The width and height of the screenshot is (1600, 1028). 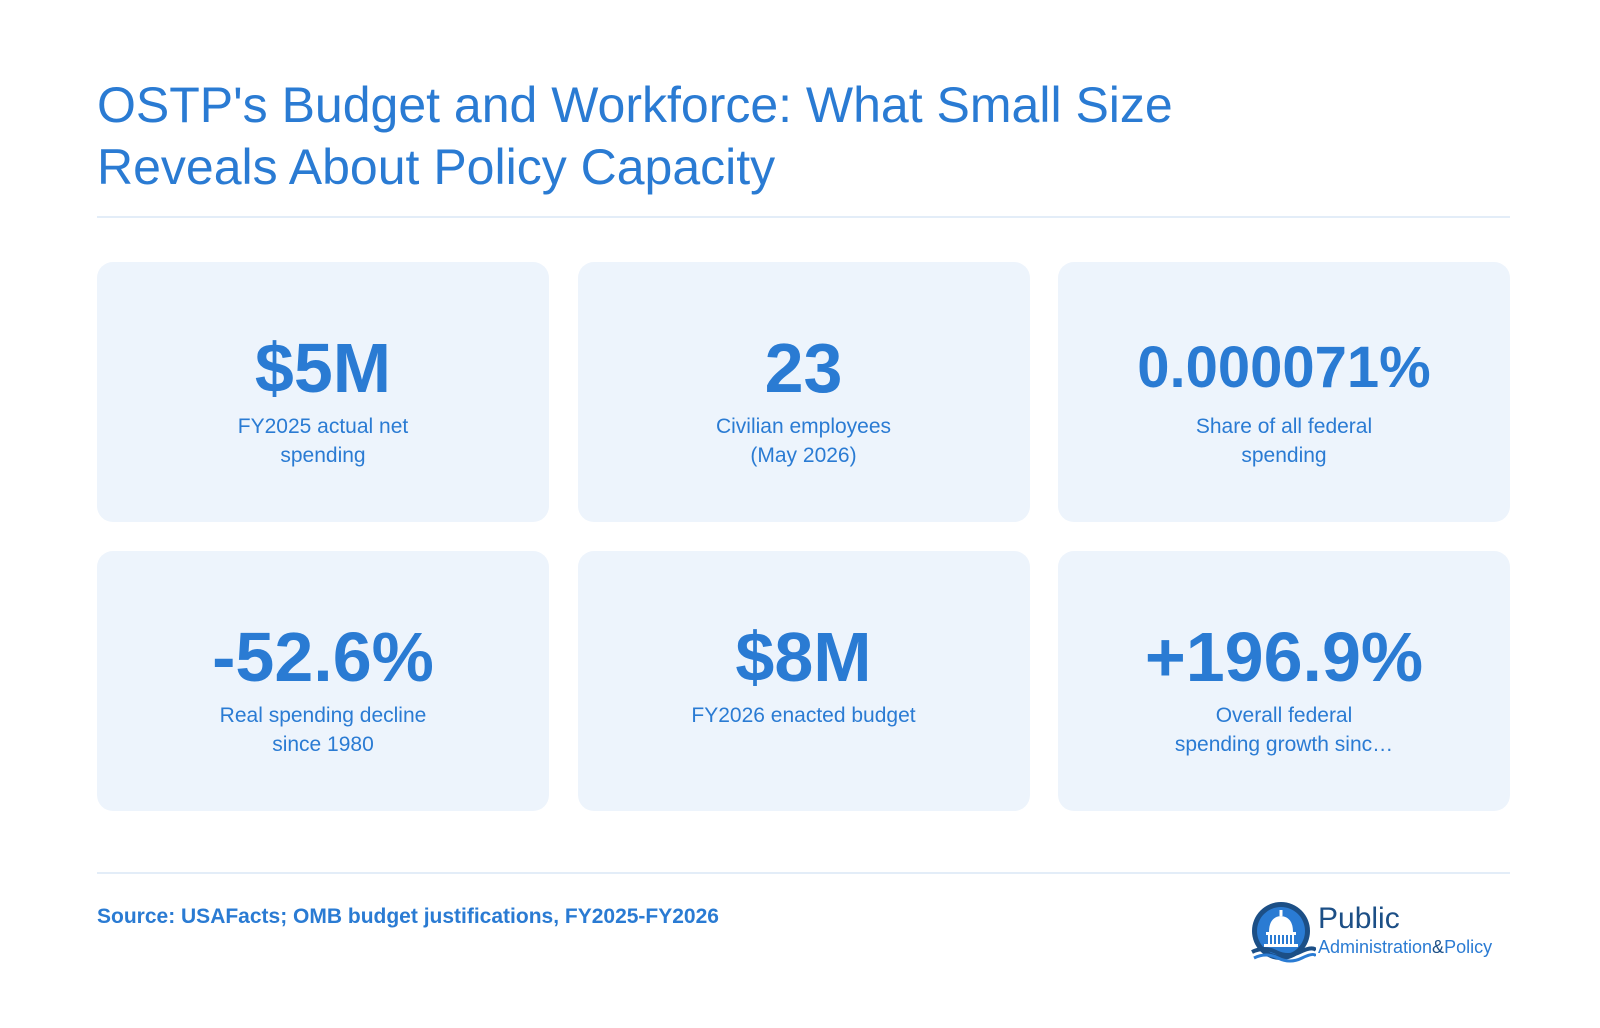 What do you see at coordinates (323, 426) in the screenshot?
I see `stat-label-line: FY2025 actual net` at bounding box center [323, 426].